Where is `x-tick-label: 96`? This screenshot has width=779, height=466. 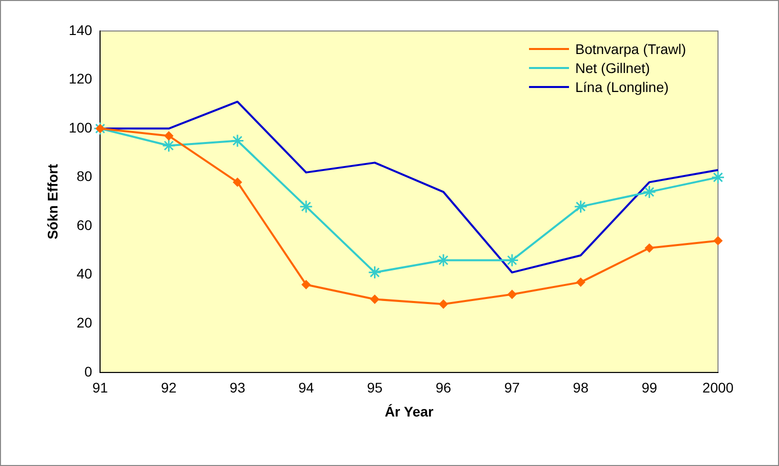 x-tick-label: 96 is located at coordinates (444, 388).